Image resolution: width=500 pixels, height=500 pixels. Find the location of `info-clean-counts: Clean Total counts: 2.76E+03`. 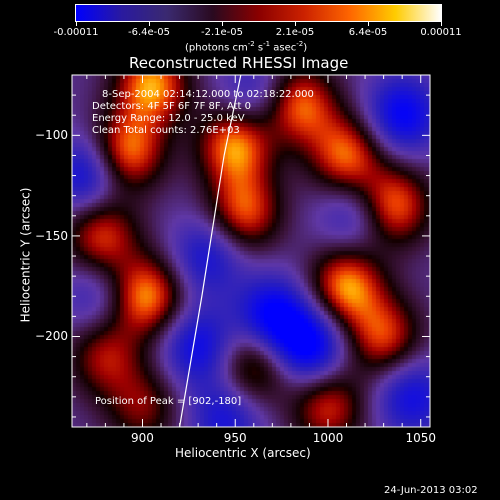

info-clean-counts: Clean Total counts: 2.76E+03 is located at coordinates (166, 130).